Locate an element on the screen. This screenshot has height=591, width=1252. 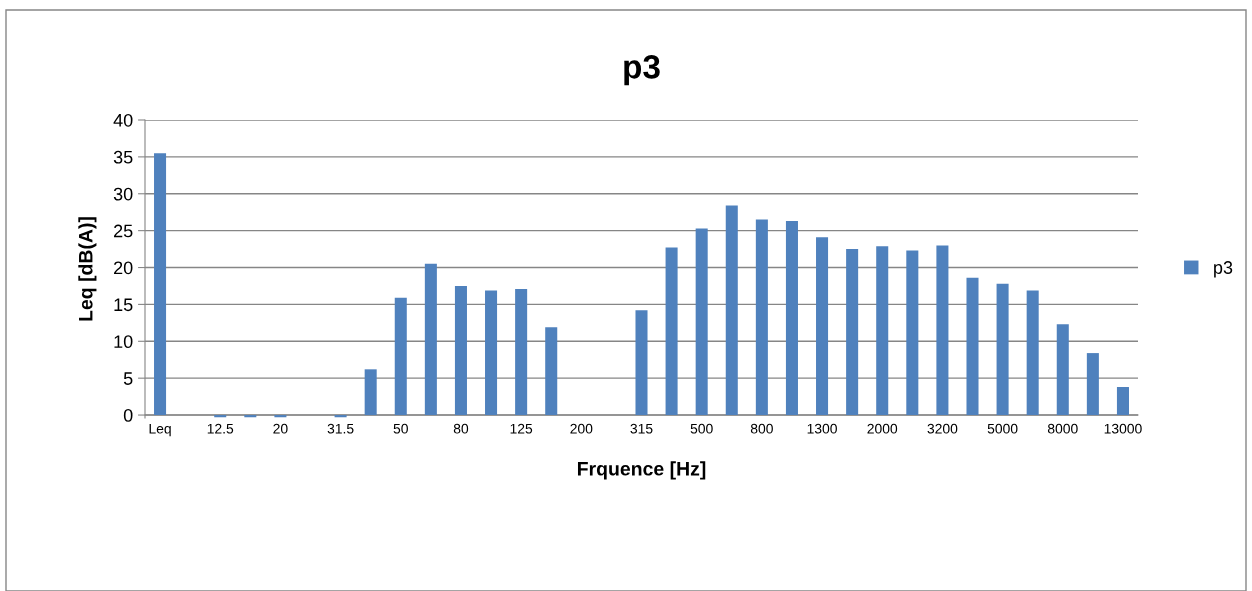
x-tick-label: 80 is located at coordinates (461, 428).